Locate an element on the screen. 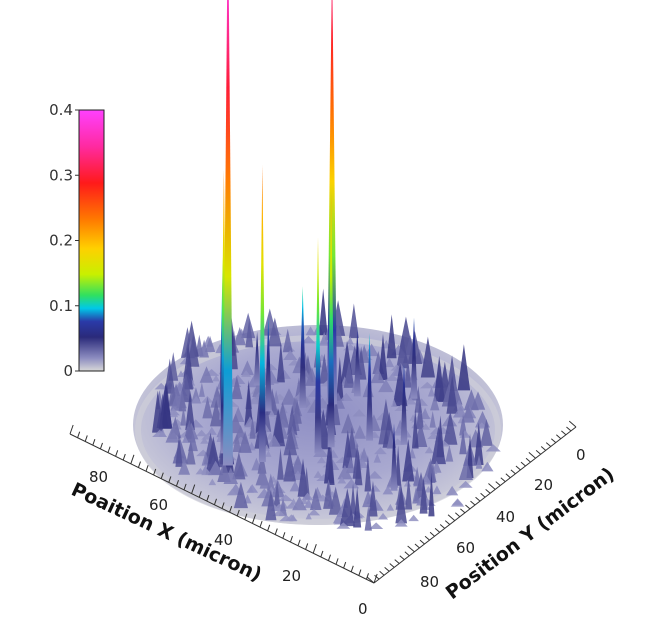  y-tick-label: 0 is located at coordinates (581, 455).